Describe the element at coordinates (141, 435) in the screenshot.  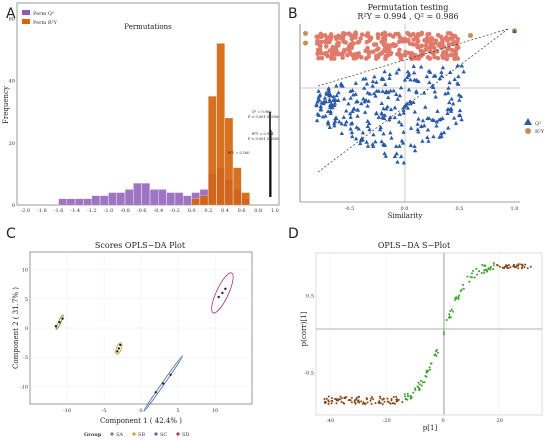
I see `scores-legend-label: SB` at that location.